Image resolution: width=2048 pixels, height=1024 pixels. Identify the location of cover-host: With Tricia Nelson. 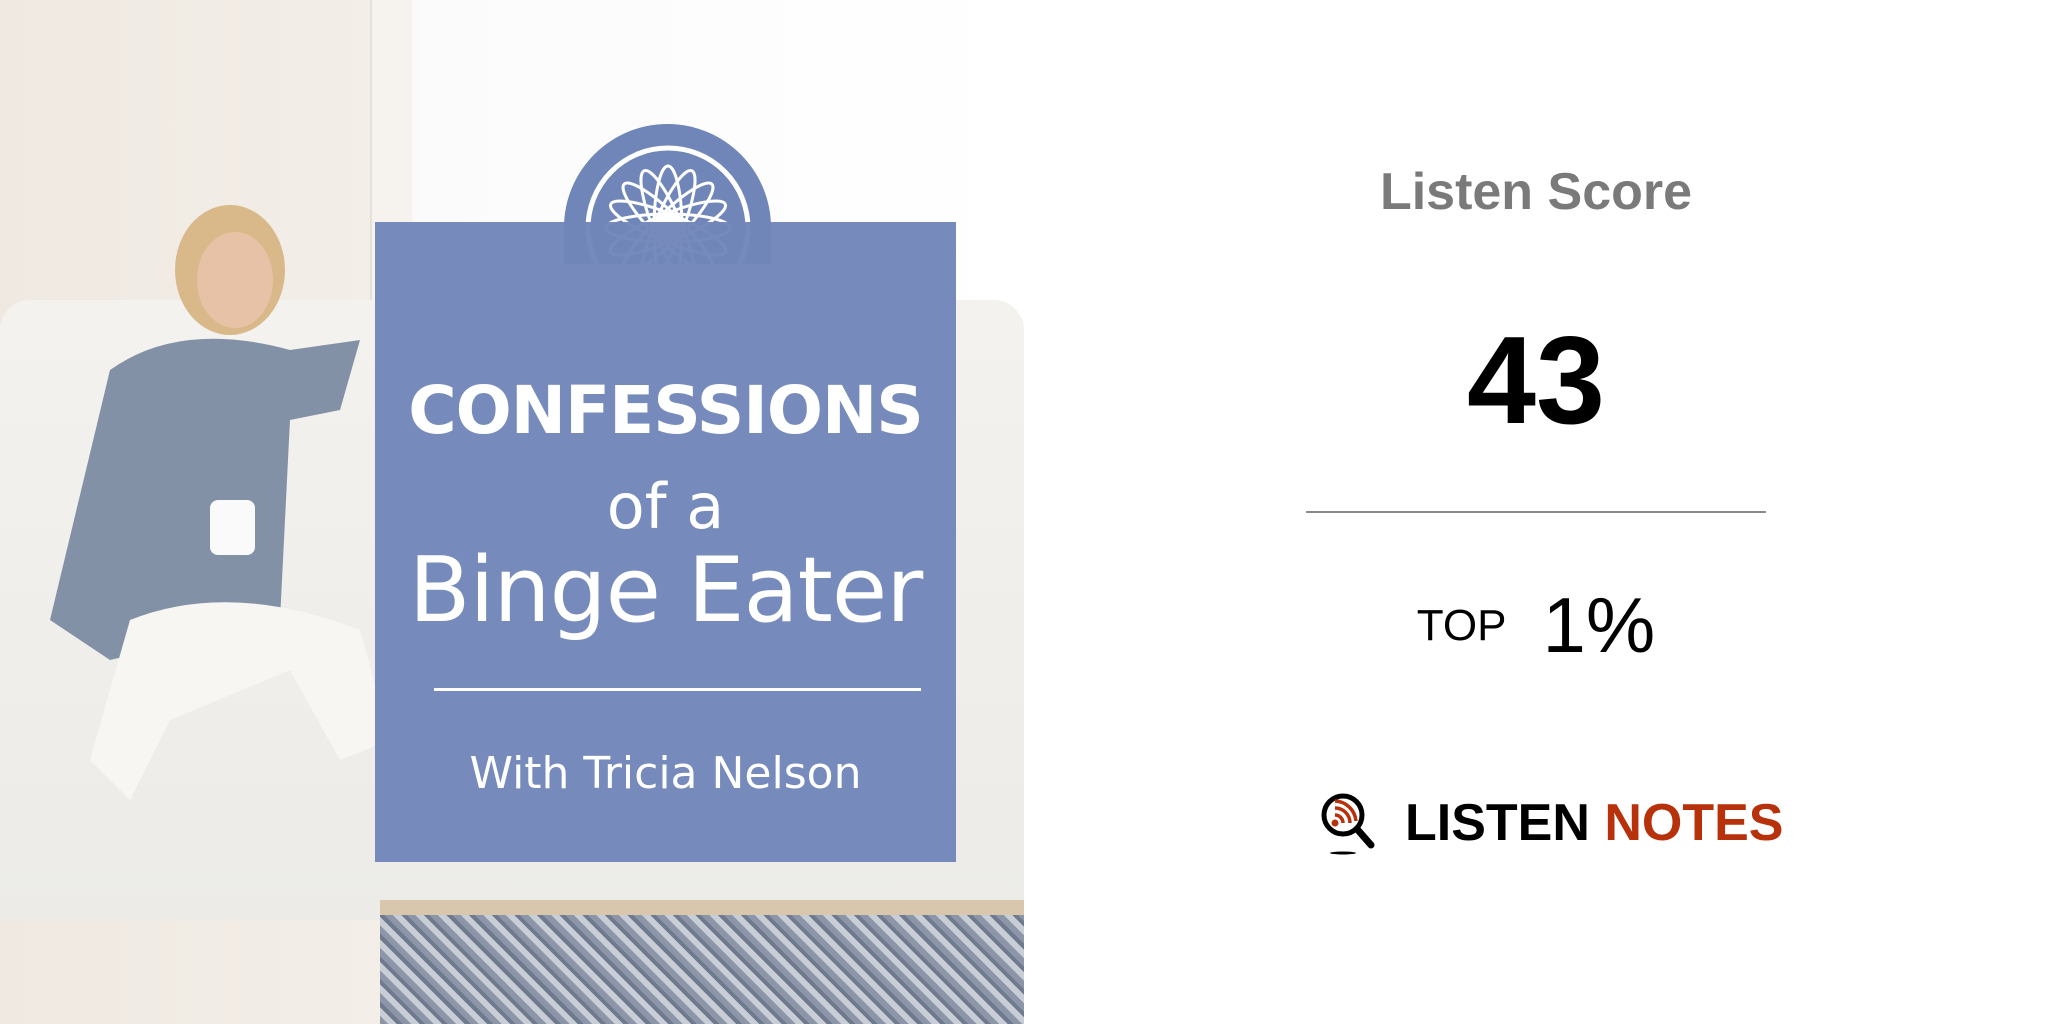
(665, 773).